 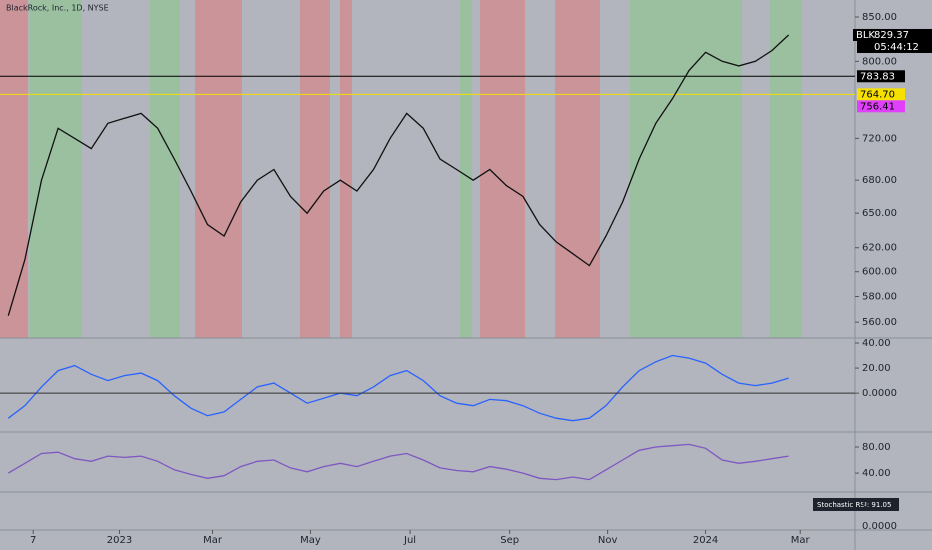 I want to click on x-tick-label: 7, so click(x=33, y=540).